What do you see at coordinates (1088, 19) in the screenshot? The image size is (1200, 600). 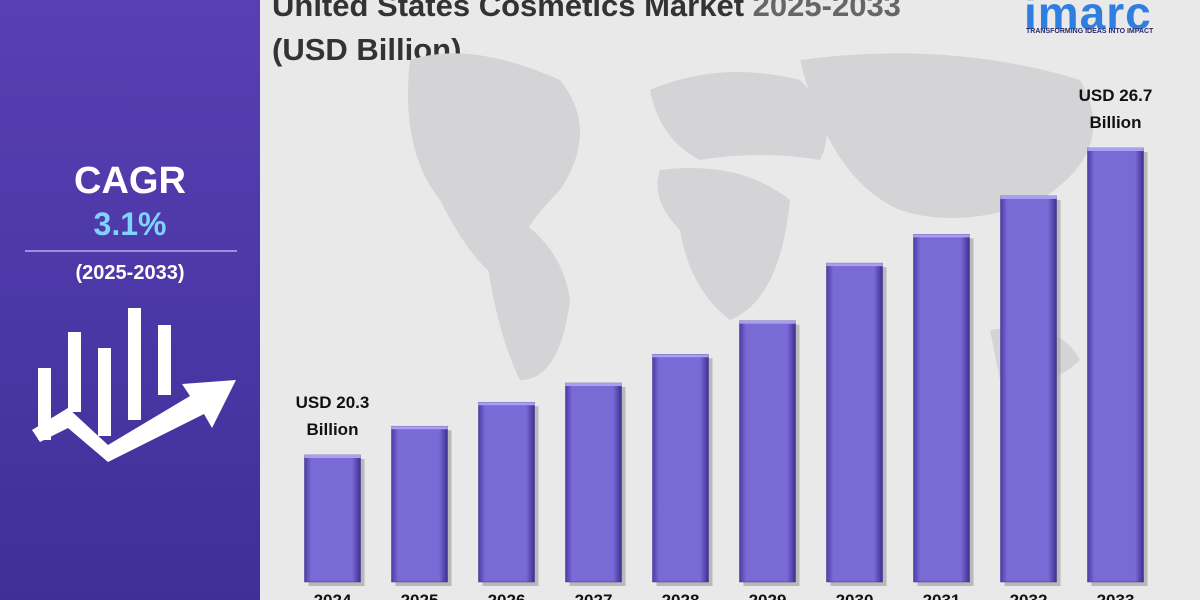 I see `logo: imarc` at bounding box center [1088, 19].